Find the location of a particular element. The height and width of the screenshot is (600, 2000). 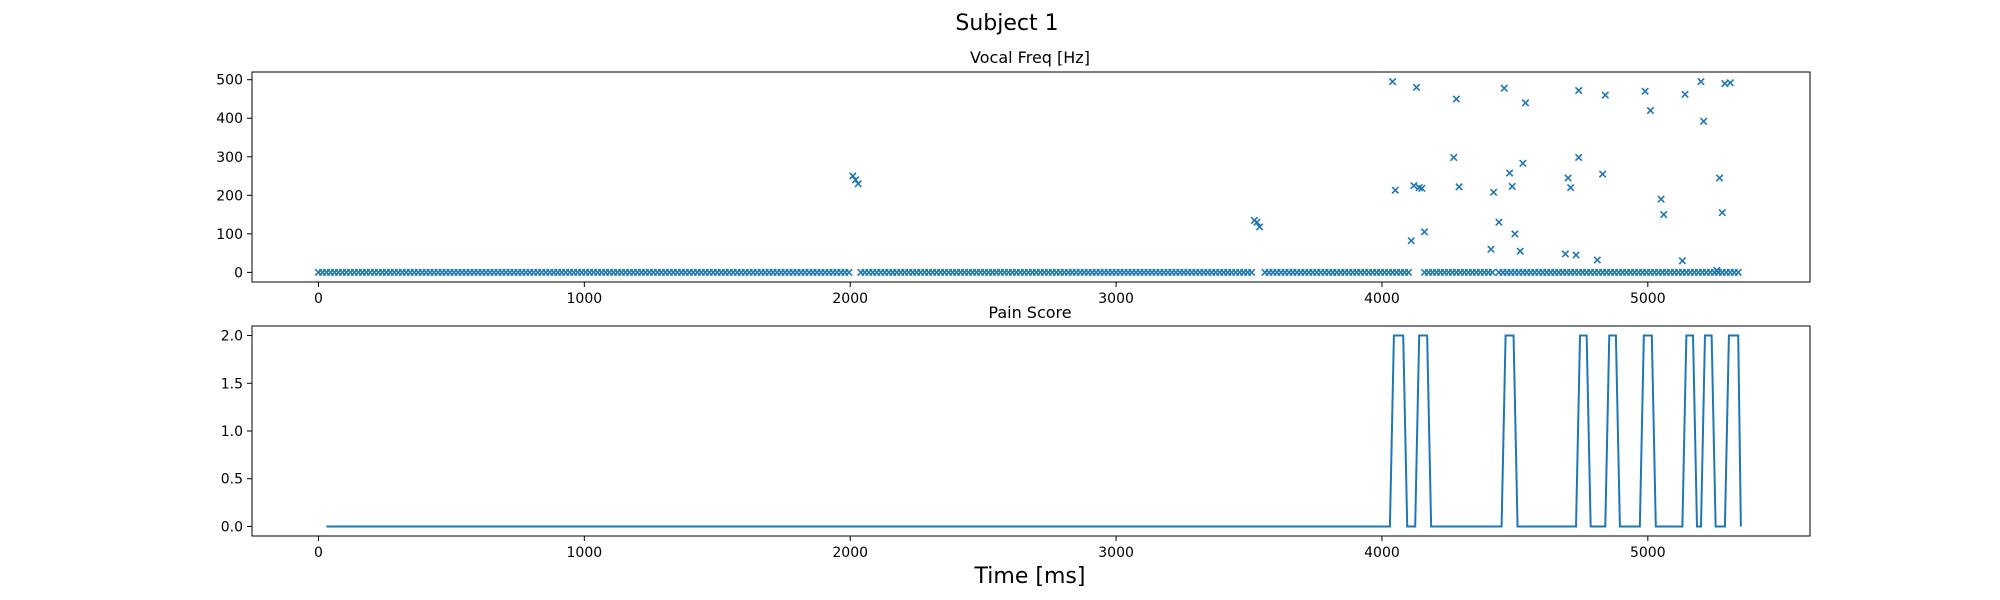

y-tick-label: 0.0 is located at coordinates (232, 527).